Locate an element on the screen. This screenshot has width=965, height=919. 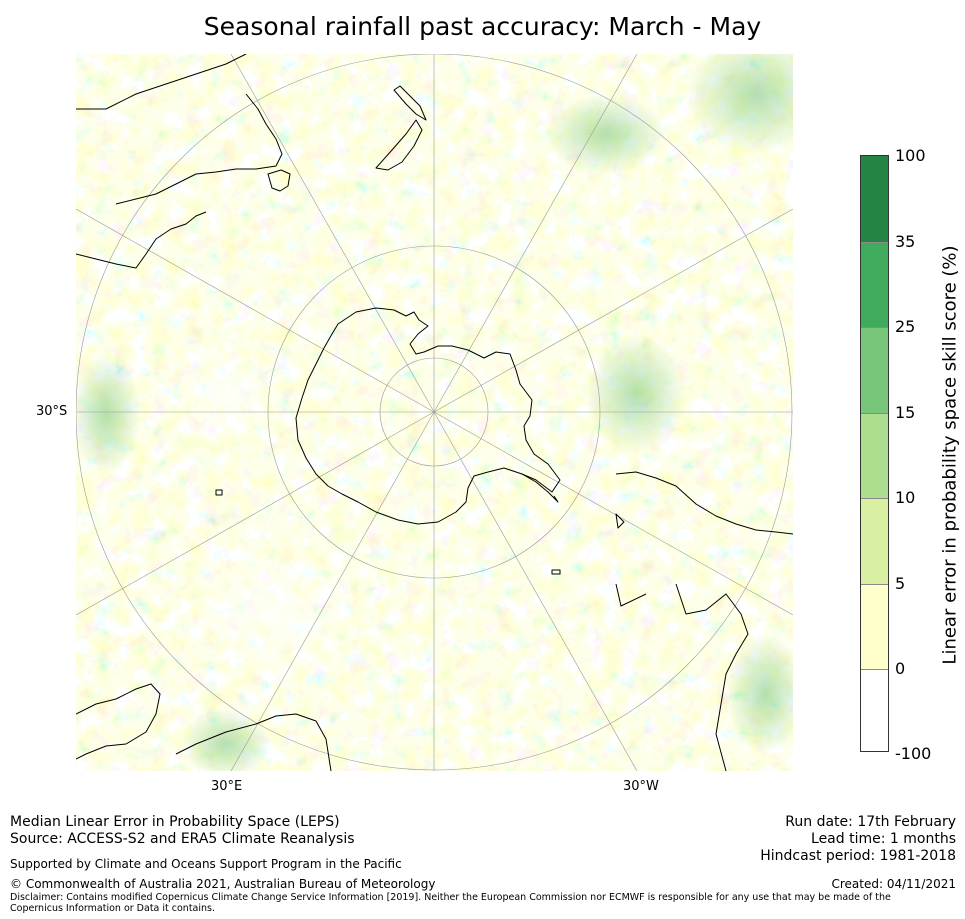
colorbar-tick: 100 is located at coordinates (910, 155).